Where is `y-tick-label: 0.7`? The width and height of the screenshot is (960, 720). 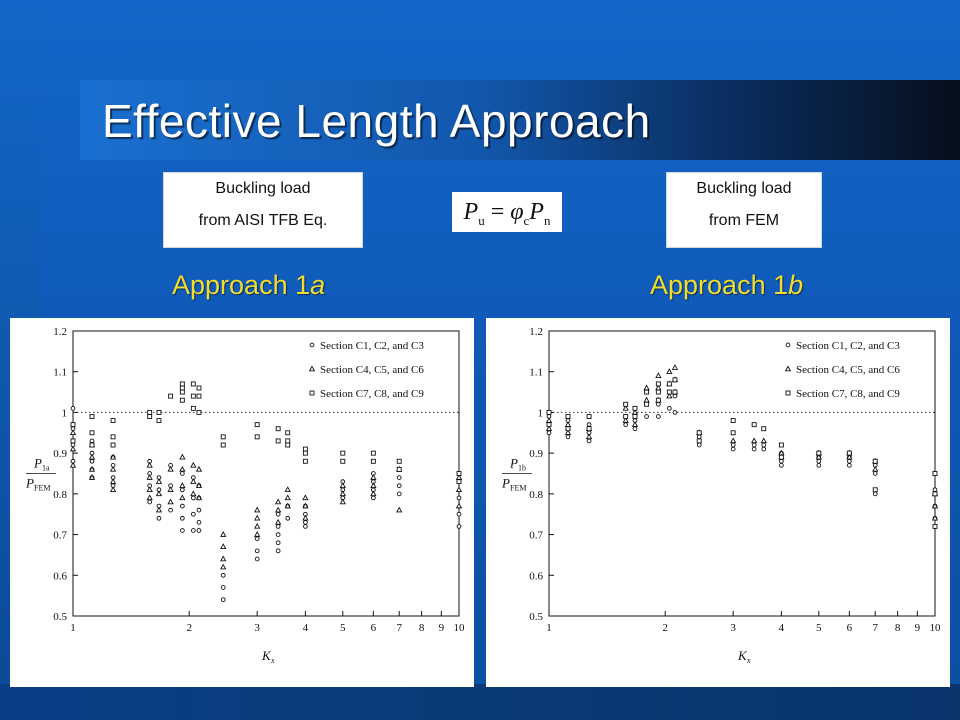 y-tick-label: 0.7 is located at coordinates (536, 536).